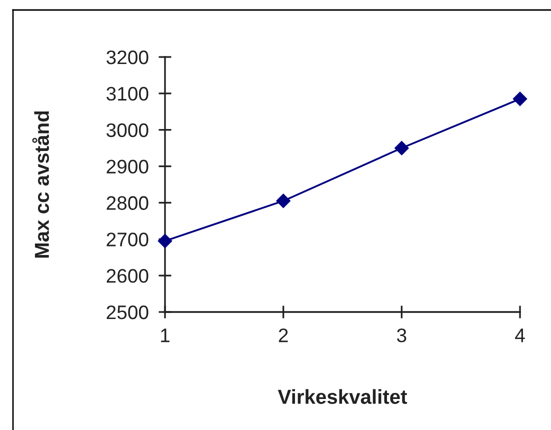 The height and width of the screenshot is (430, 551). I want to click on x-tick-label: 1, so click(165, 335).